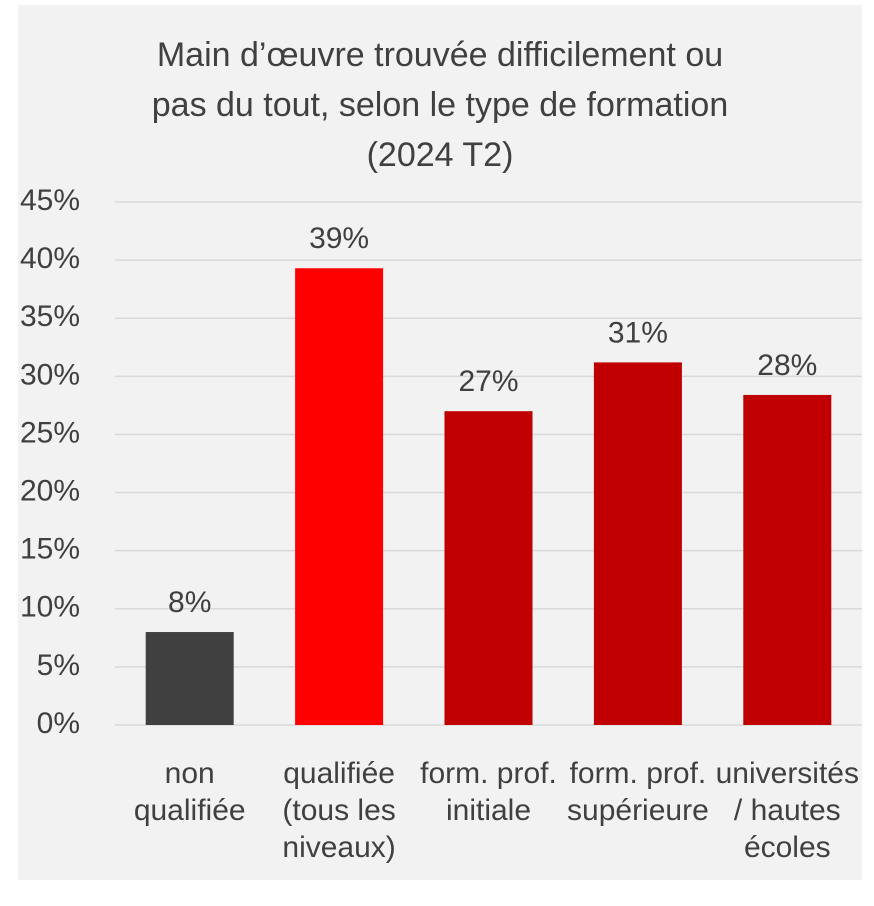 Image resolution: width=874 pixels, height=906 pixels. Describe the element at coordinates (638, 332) in the screenshot. I see `value-label: 31%` at that location.